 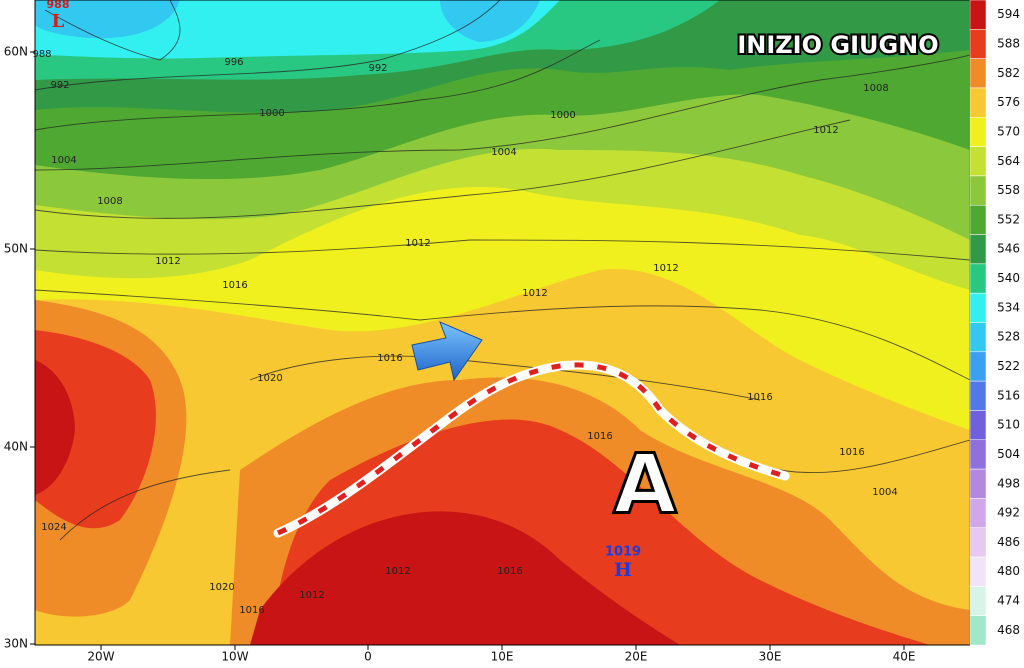 I want to click on scale-label: 516, so click(x=1008, y=395).